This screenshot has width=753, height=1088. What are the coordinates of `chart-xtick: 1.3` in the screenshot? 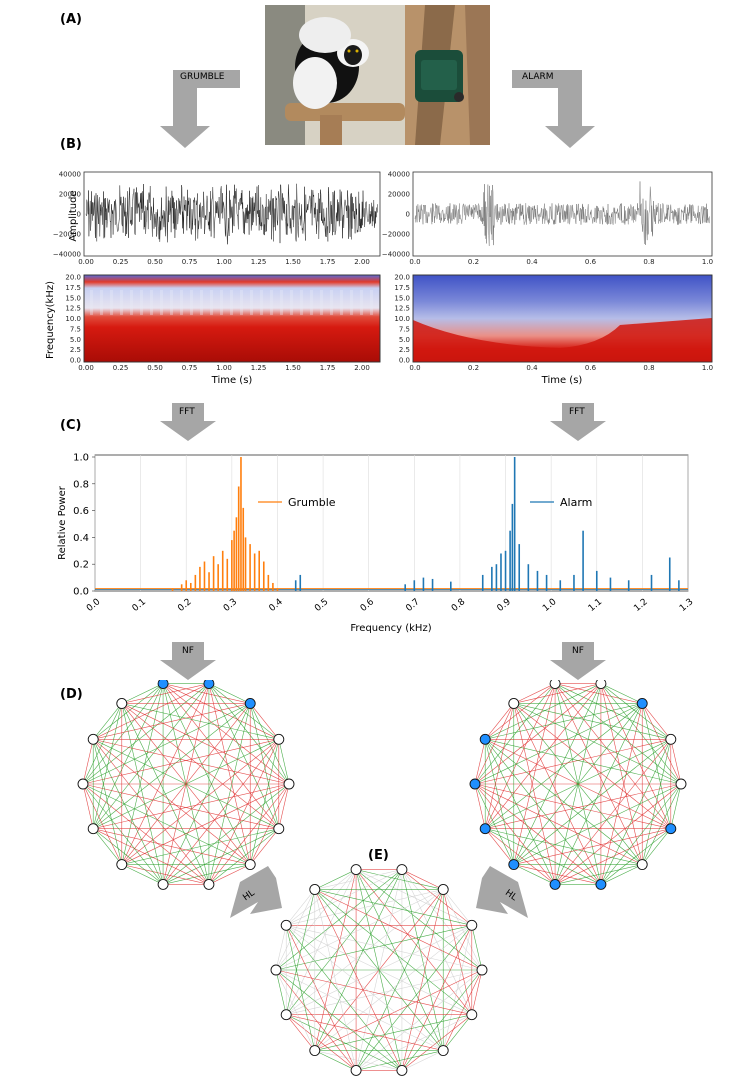 It's located at (686, 605).